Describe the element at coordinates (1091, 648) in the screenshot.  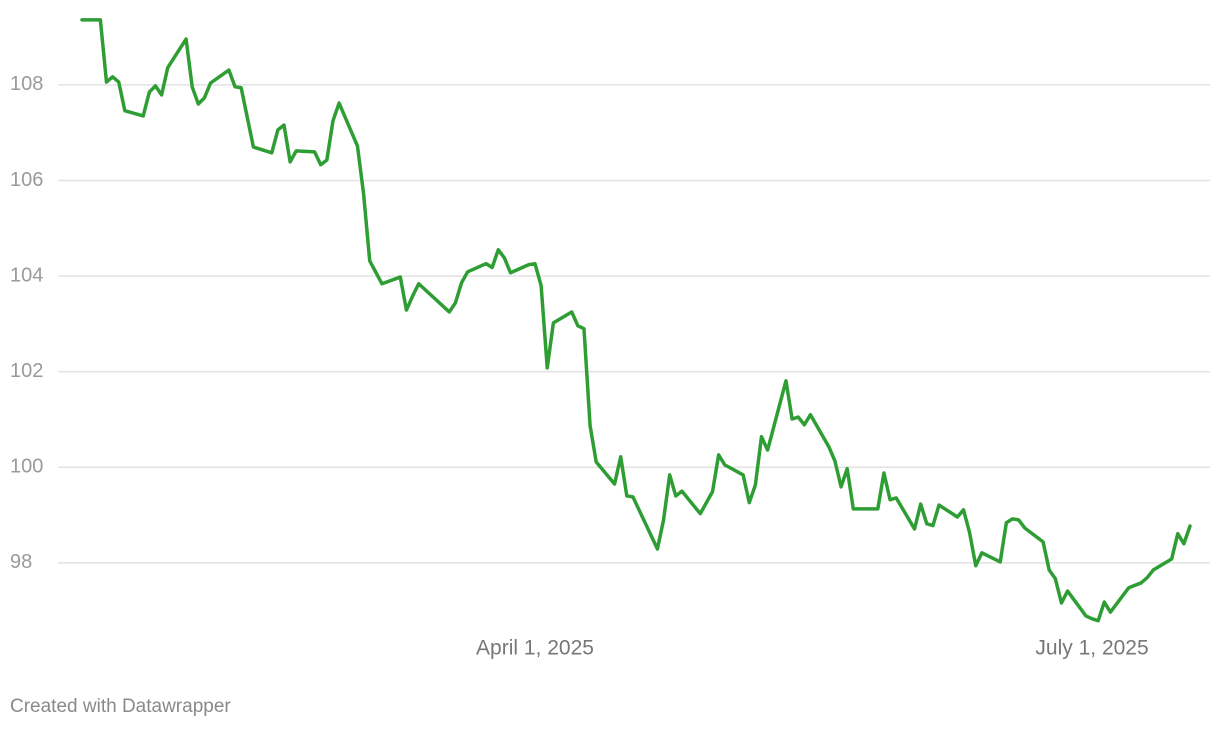
I see `x-tick-label: July 1, 2025` at that location.